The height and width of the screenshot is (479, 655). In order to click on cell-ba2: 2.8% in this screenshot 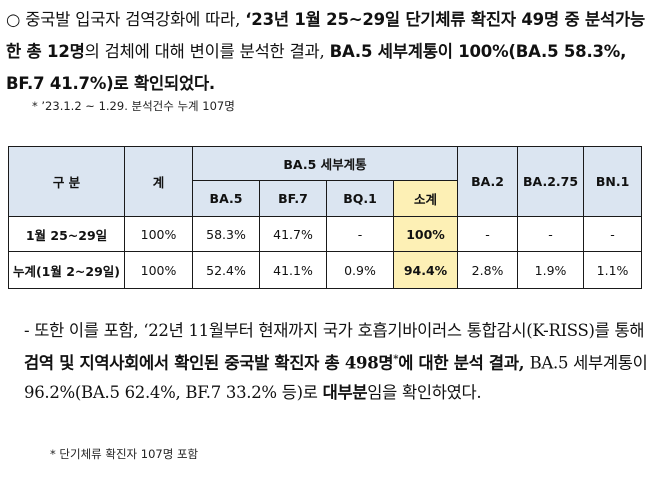, I will do `click(488, 270)`.